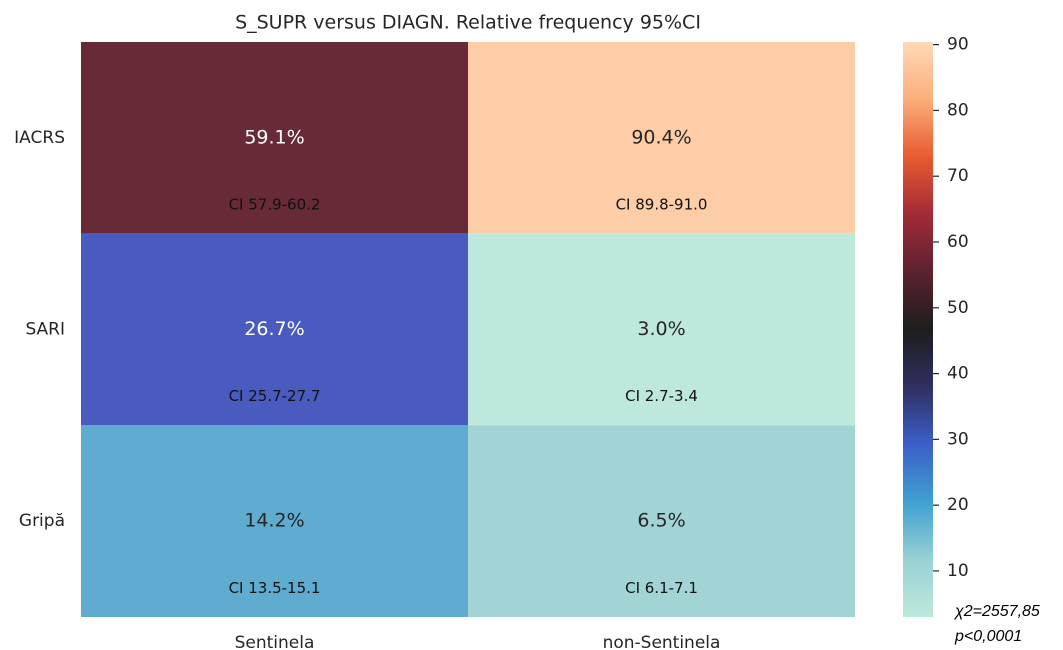 The image size is (1063, 650). What do you see at coordinates (275, 641) in the screenshot?
I see `x-tick-label: Sentinela` at bounding box center [275, 641].